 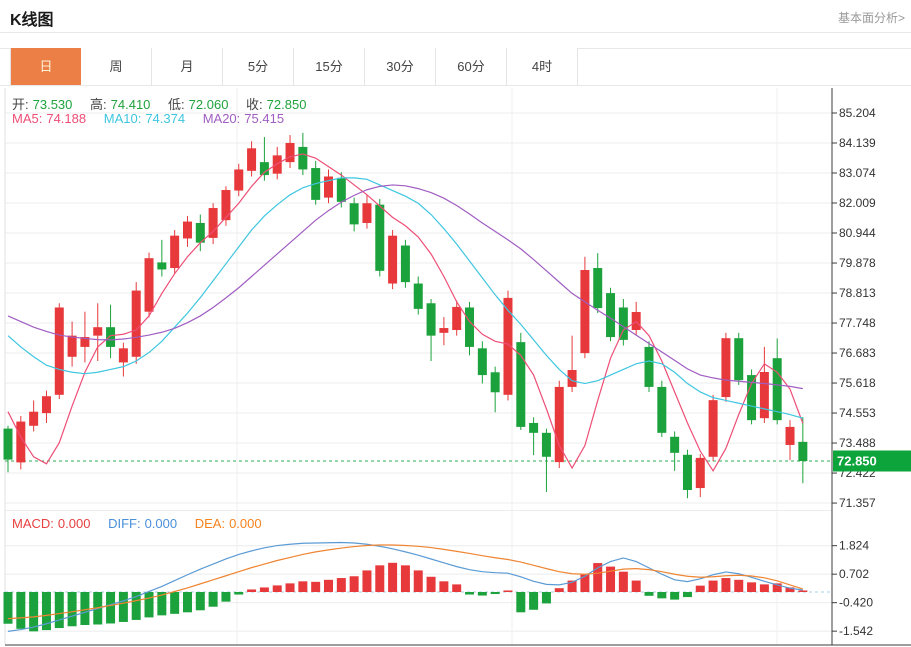 What do you see at coordinates (857, 460) in the screenshot?
I see `current-price-badge-text: 72.850` at bounding box center [857, 460].